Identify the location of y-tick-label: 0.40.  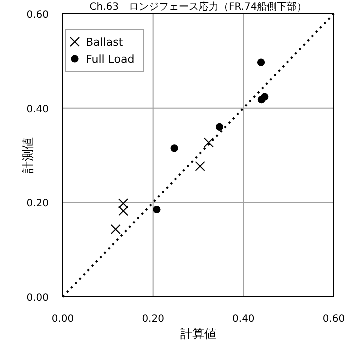
(37, 110).